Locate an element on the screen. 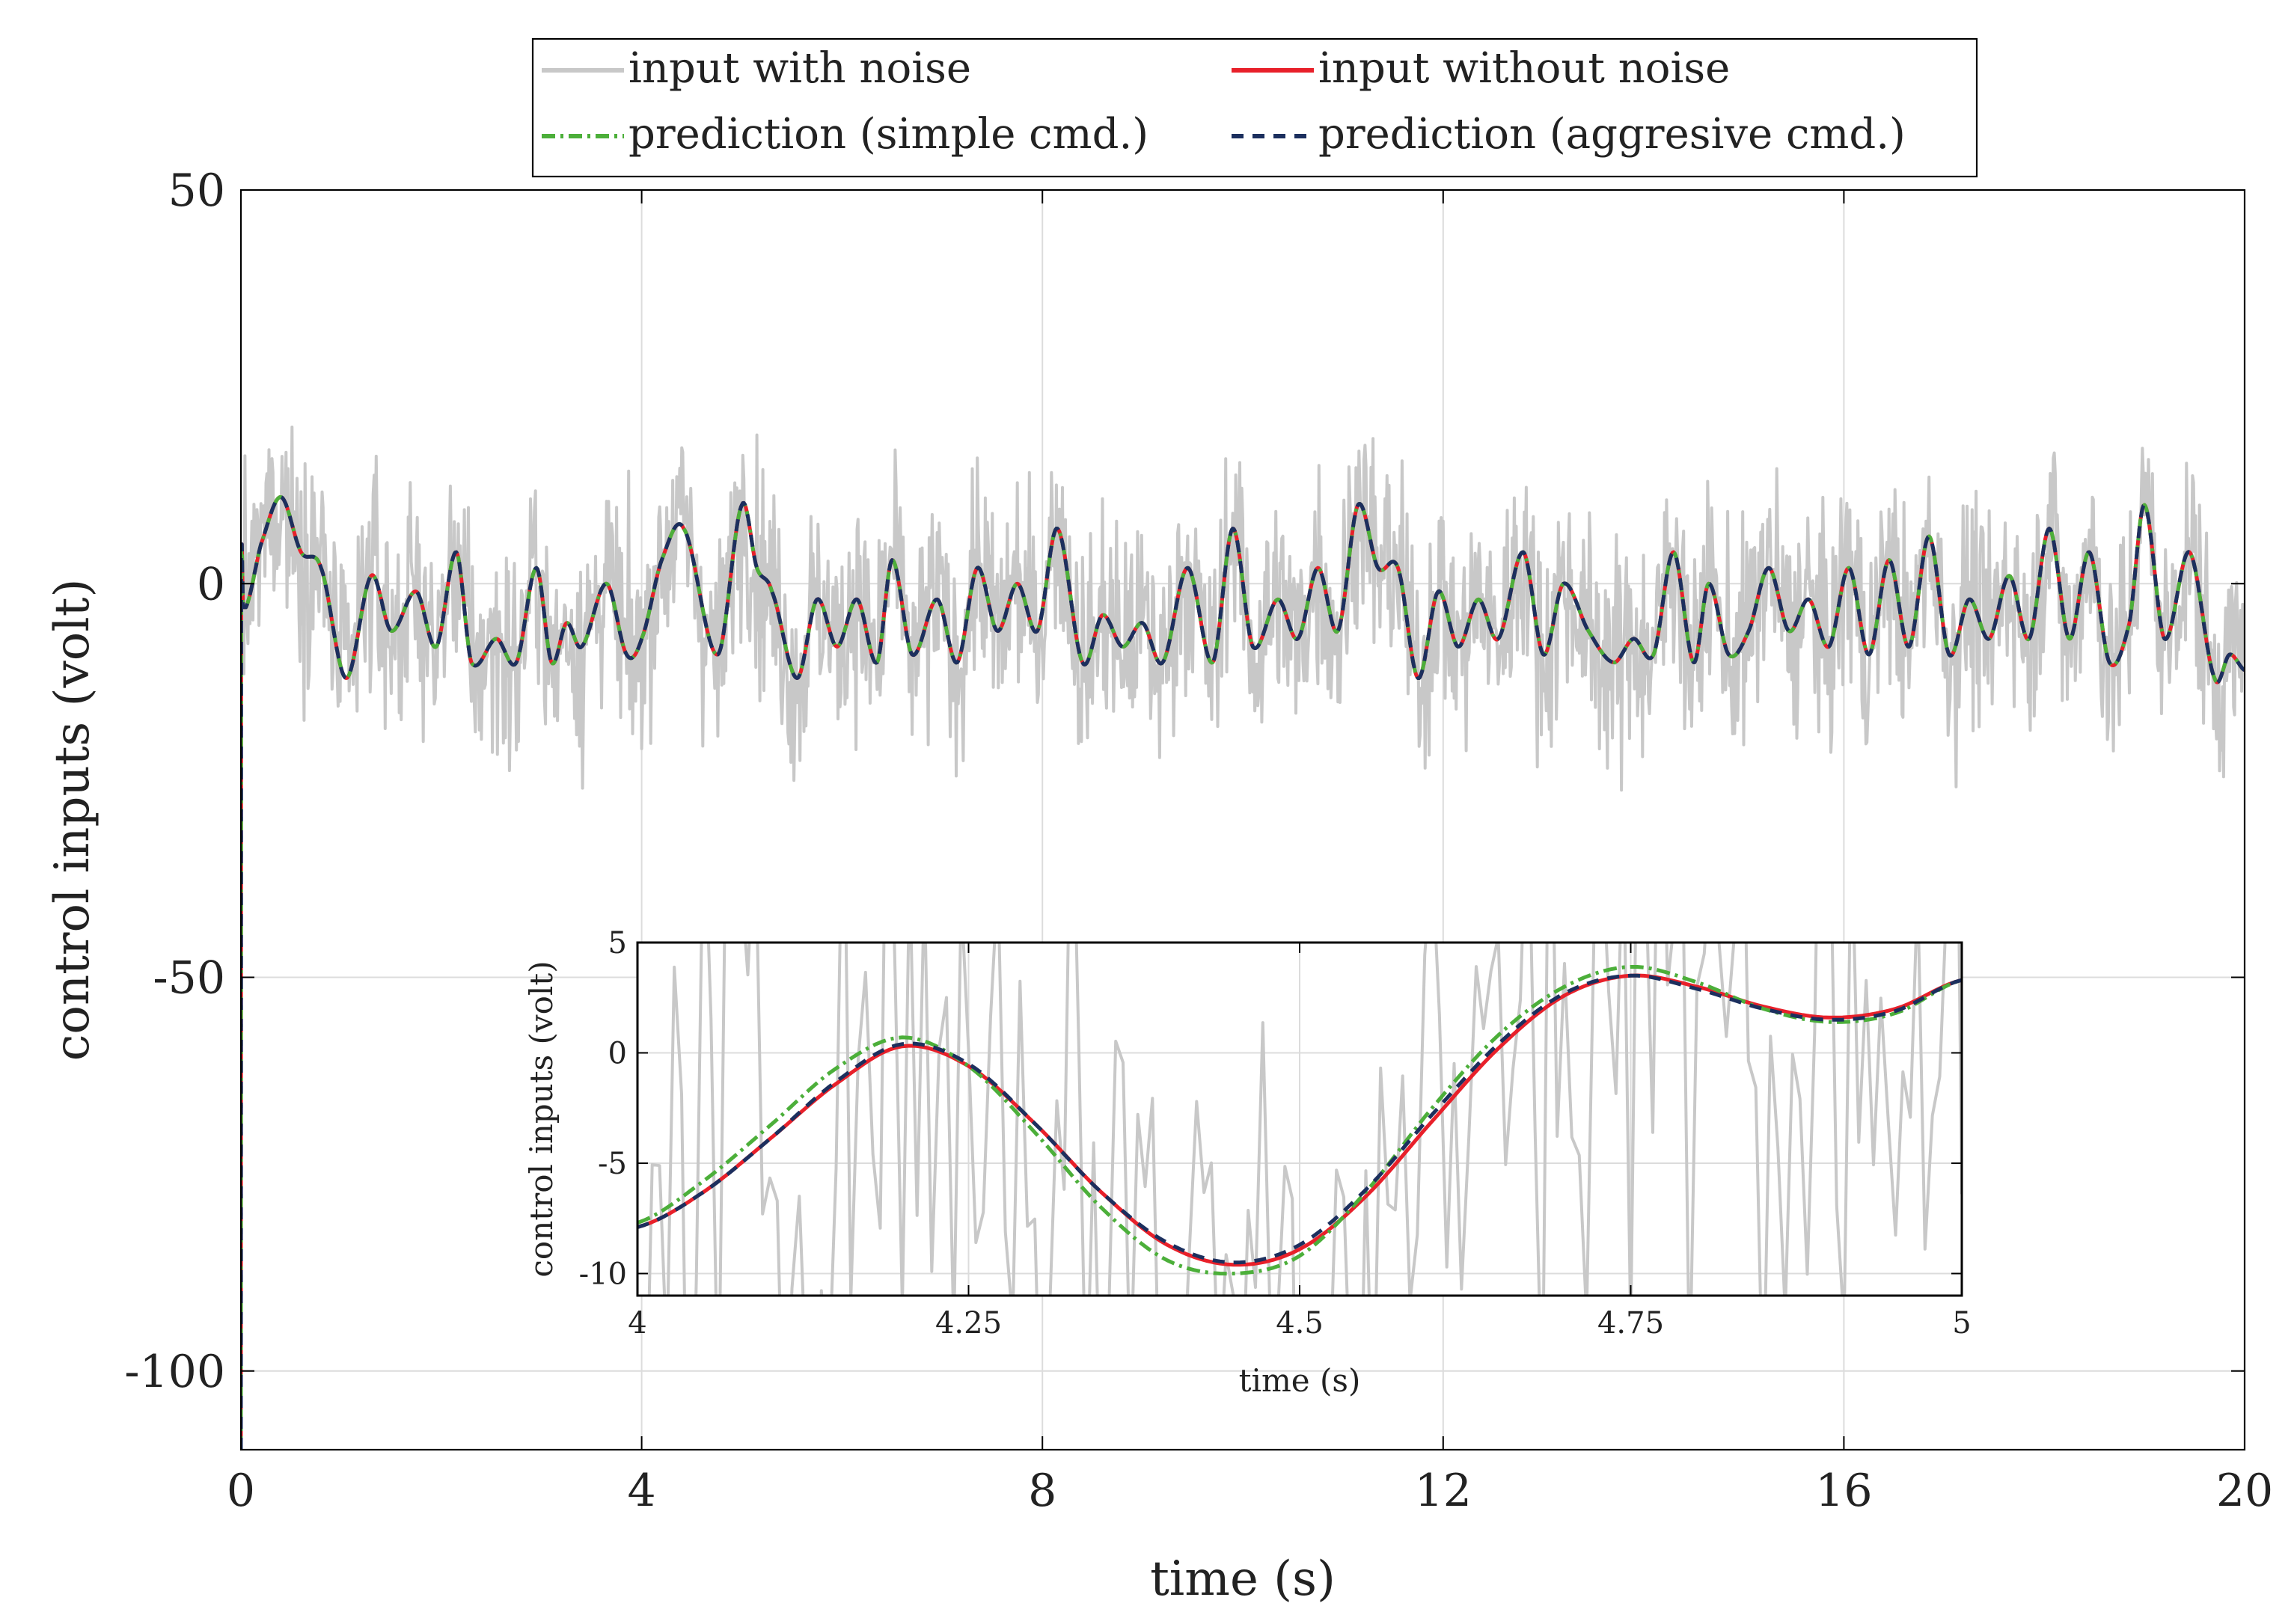  inset-ytick-label: -5 is located at coordinates (612, 1164).